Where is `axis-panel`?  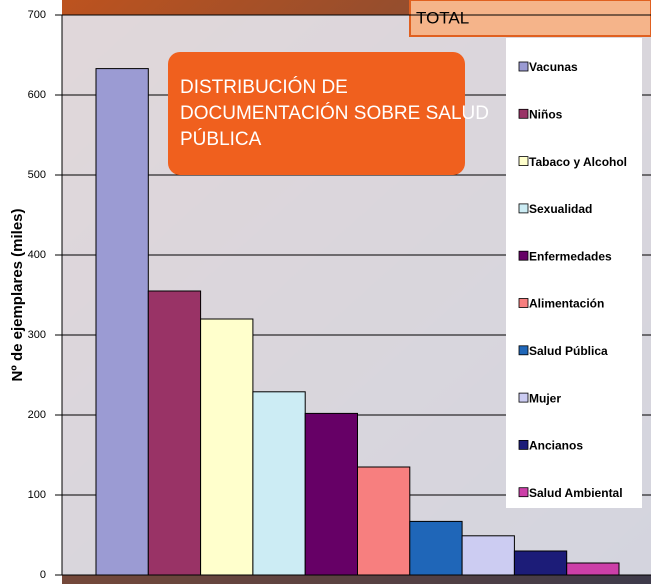 axis-panel is located at coordinates (31, 292).